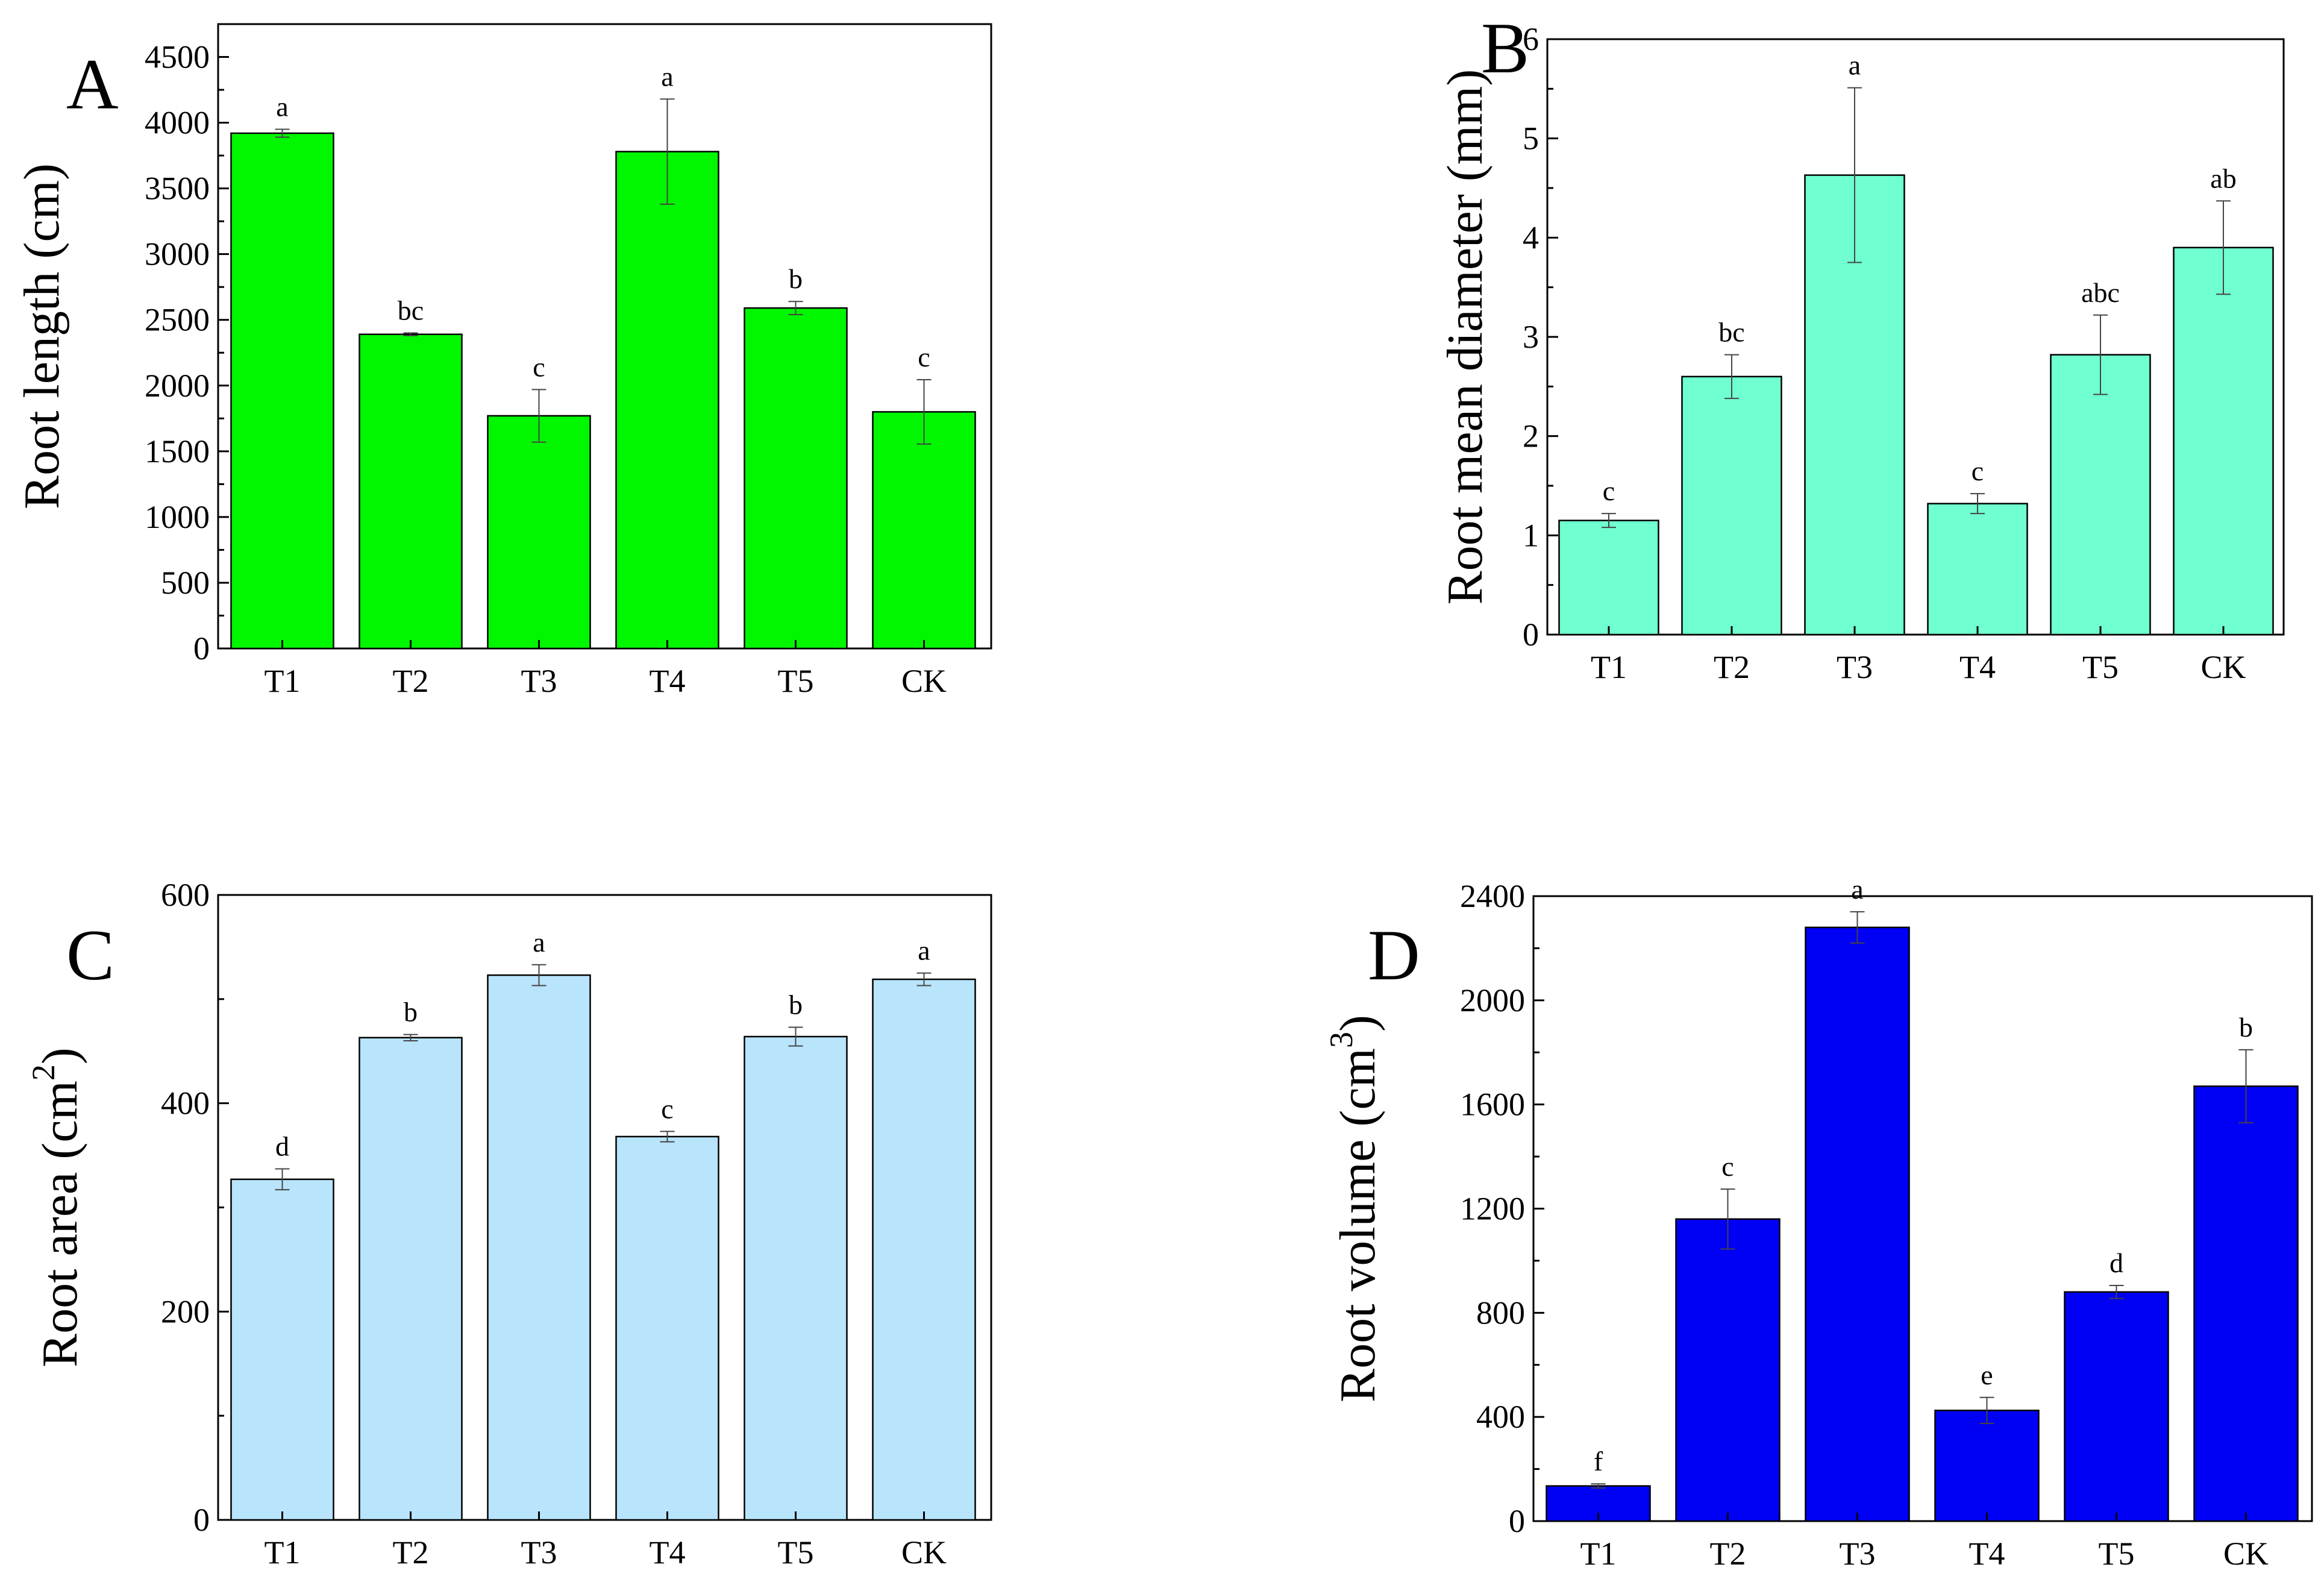 The width and height of the screenshot is (2324, 1588). I want to click on y-tick-label: 4, so click(1531, 238).